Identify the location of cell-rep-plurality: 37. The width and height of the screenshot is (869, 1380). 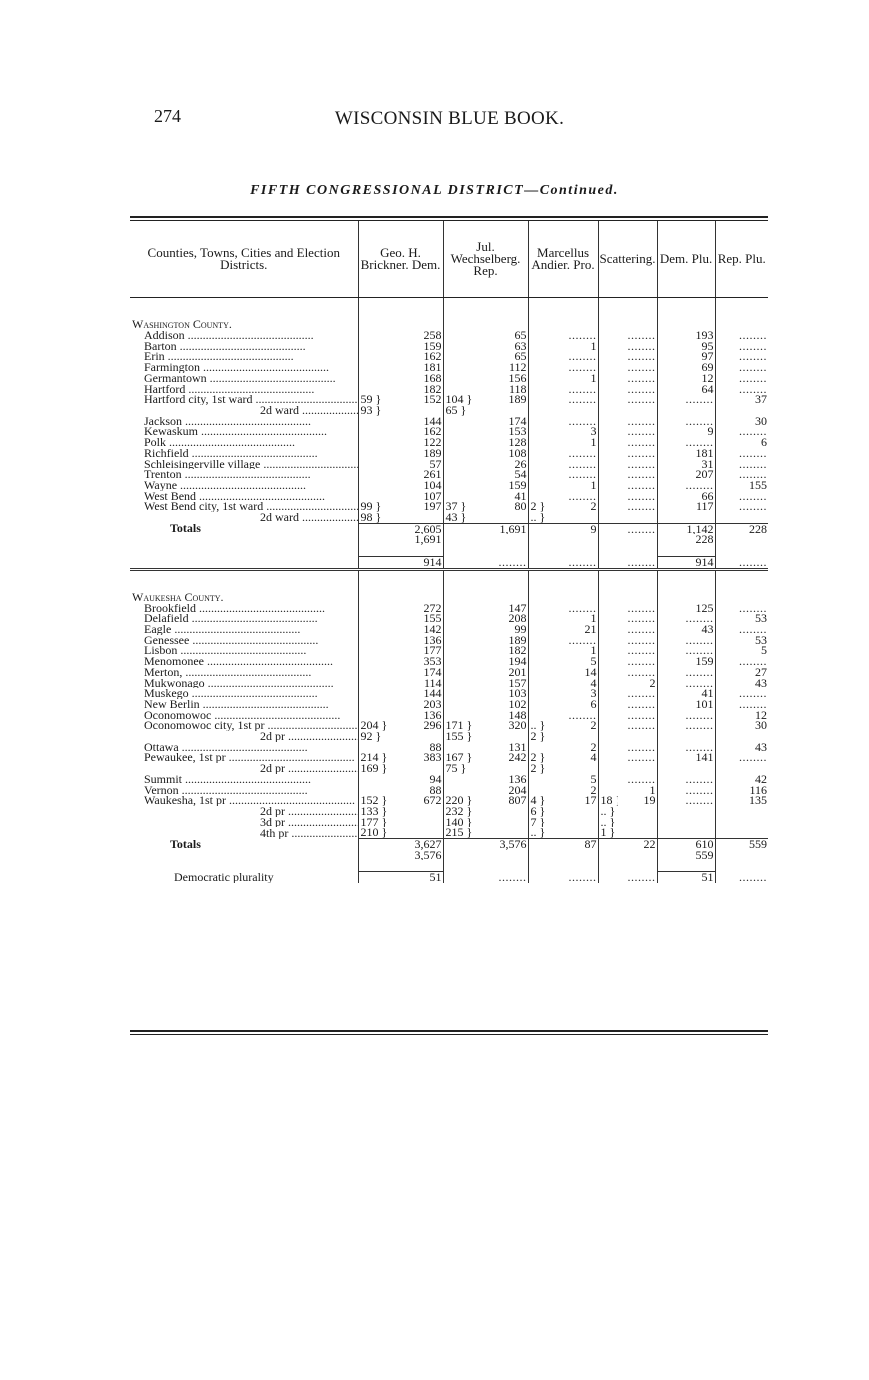
(741, 399).